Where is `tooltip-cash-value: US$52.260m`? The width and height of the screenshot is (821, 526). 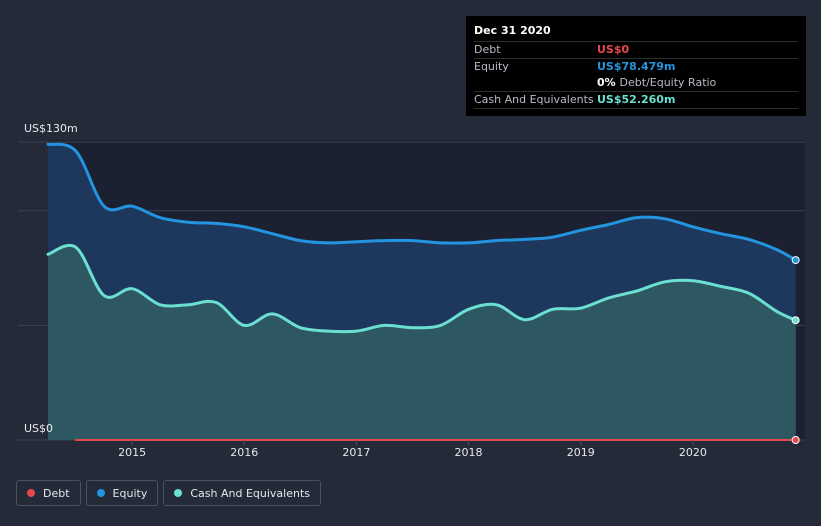
tooltip-cash-value: US$52.260m is located at coordinates (636, 99).